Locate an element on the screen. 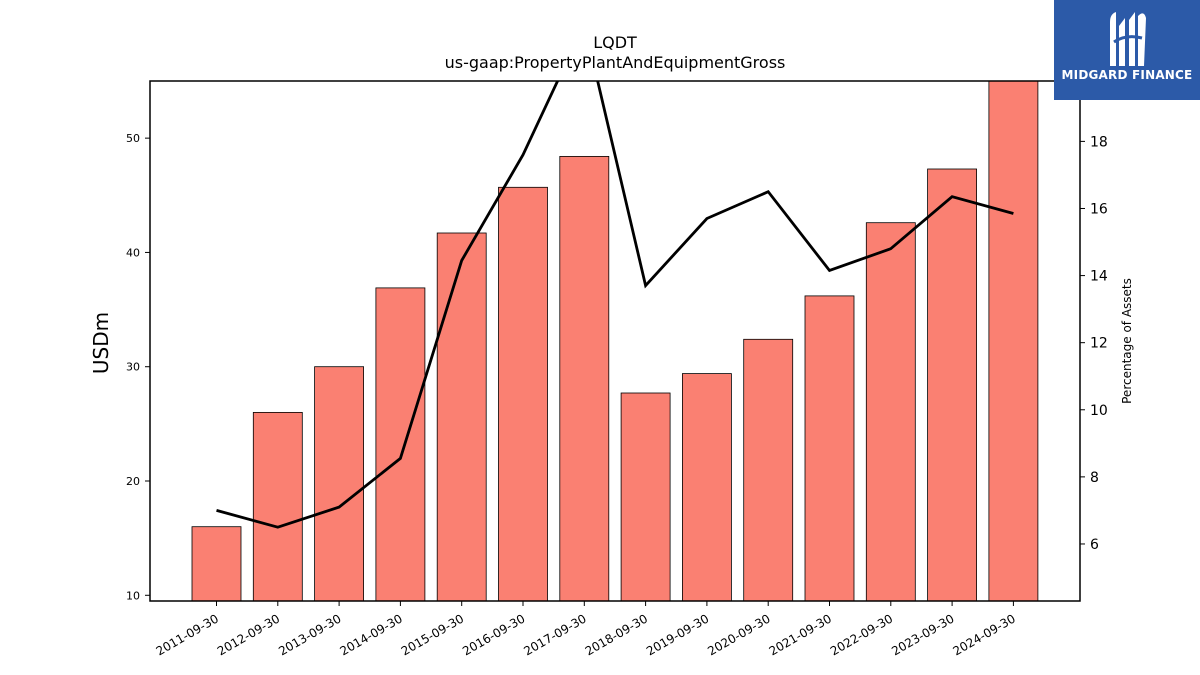 The height and width of the screenshot is (675, 1200). logo-mark-icon is located at coordinates (1128, 39).